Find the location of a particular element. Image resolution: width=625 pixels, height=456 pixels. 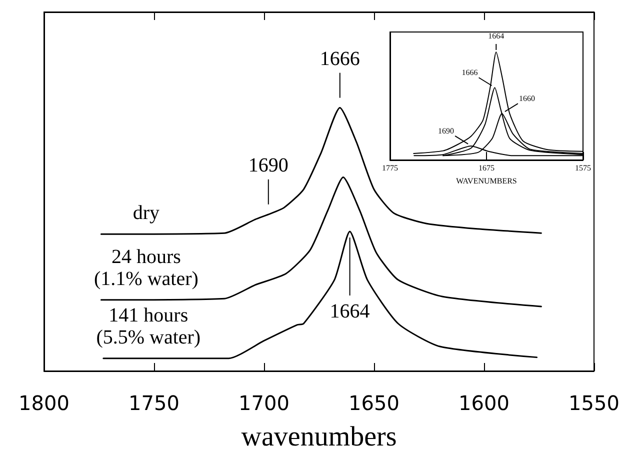

x-tick-label: 1650 is located at coordinates (374, 403).